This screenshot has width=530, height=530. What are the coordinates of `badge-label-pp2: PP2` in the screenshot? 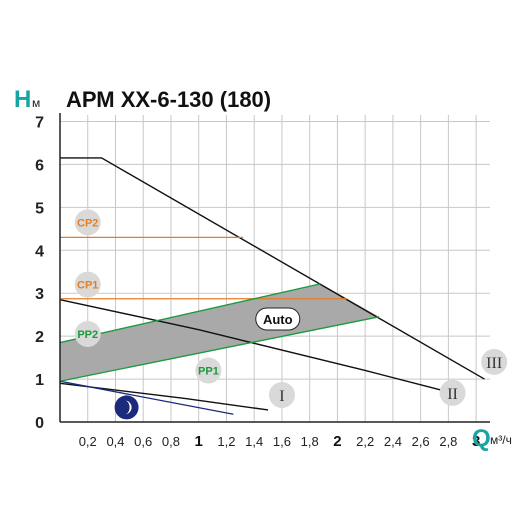 It's located at (87, 335).